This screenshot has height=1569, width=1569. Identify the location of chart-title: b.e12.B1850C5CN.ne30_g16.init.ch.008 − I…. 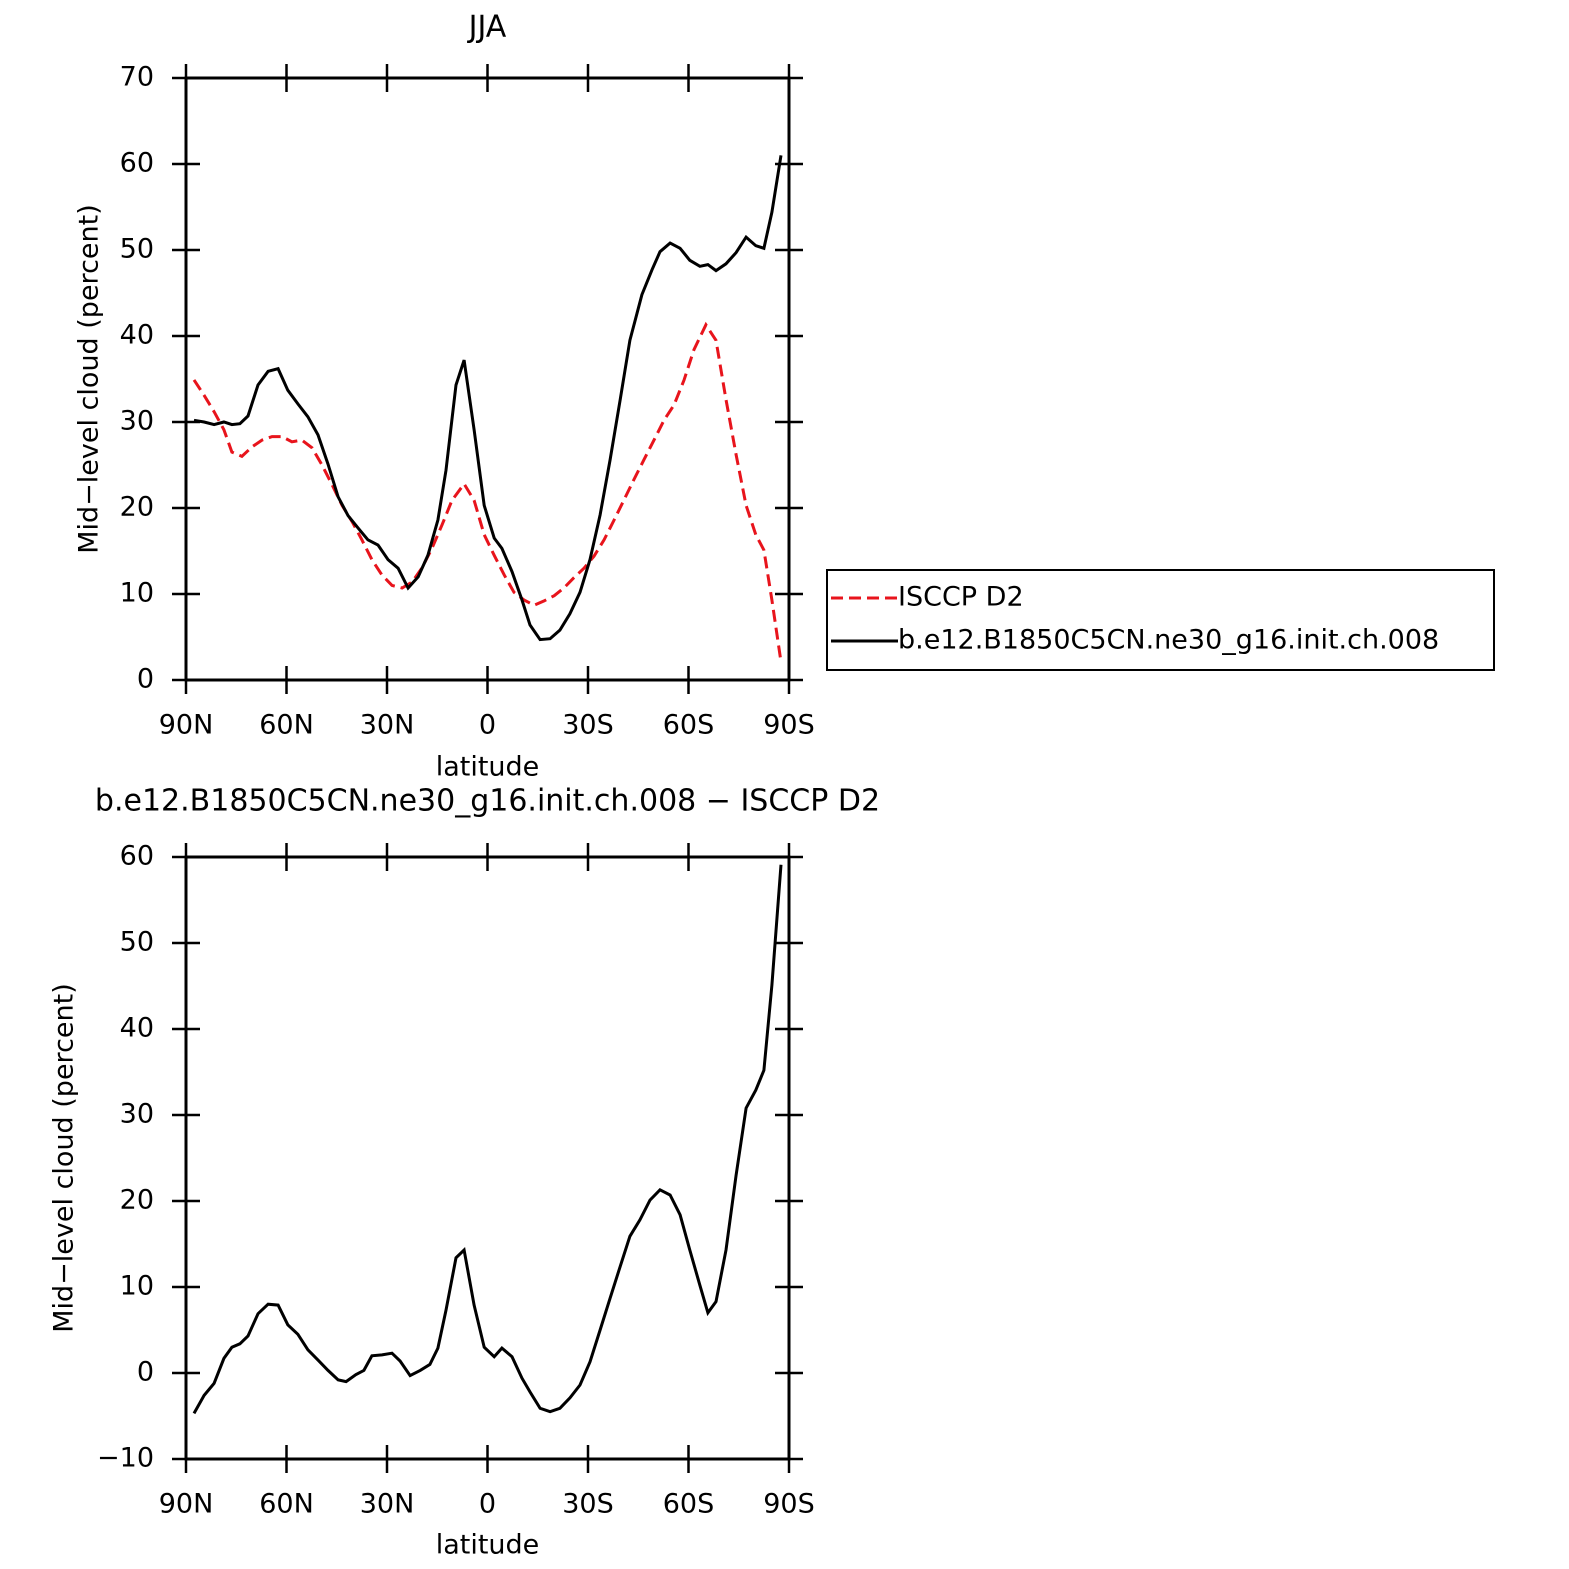
(487, 801).